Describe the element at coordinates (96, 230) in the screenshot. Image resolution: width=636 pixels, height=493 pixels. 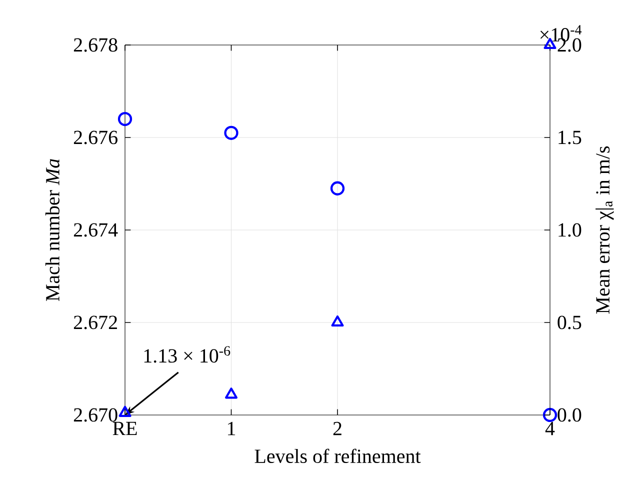
I see `y-tick-label: 2.674` at that location.